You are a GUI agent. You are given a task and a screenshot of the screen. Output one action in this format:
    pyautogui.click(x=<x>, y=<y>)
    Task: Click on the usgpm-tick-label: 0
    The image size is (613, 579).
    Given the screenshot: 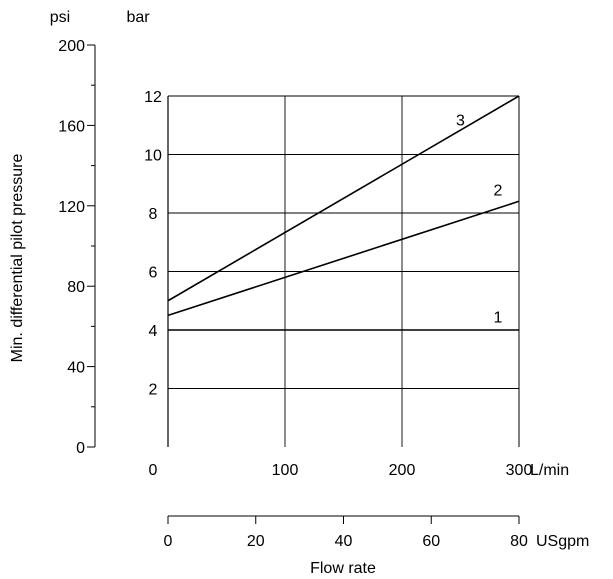 What is the action you would take?
    pyautogui.click(x=168, y=541)
    